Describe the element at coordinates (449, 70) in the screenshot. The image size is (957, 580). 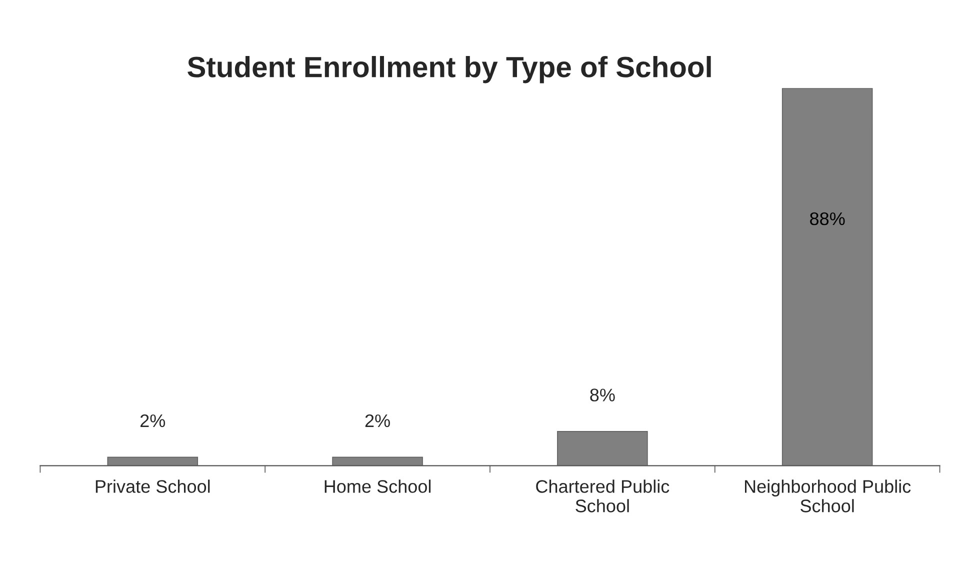
I see `chart-title: Student Enrollment by Type of School` at that location.